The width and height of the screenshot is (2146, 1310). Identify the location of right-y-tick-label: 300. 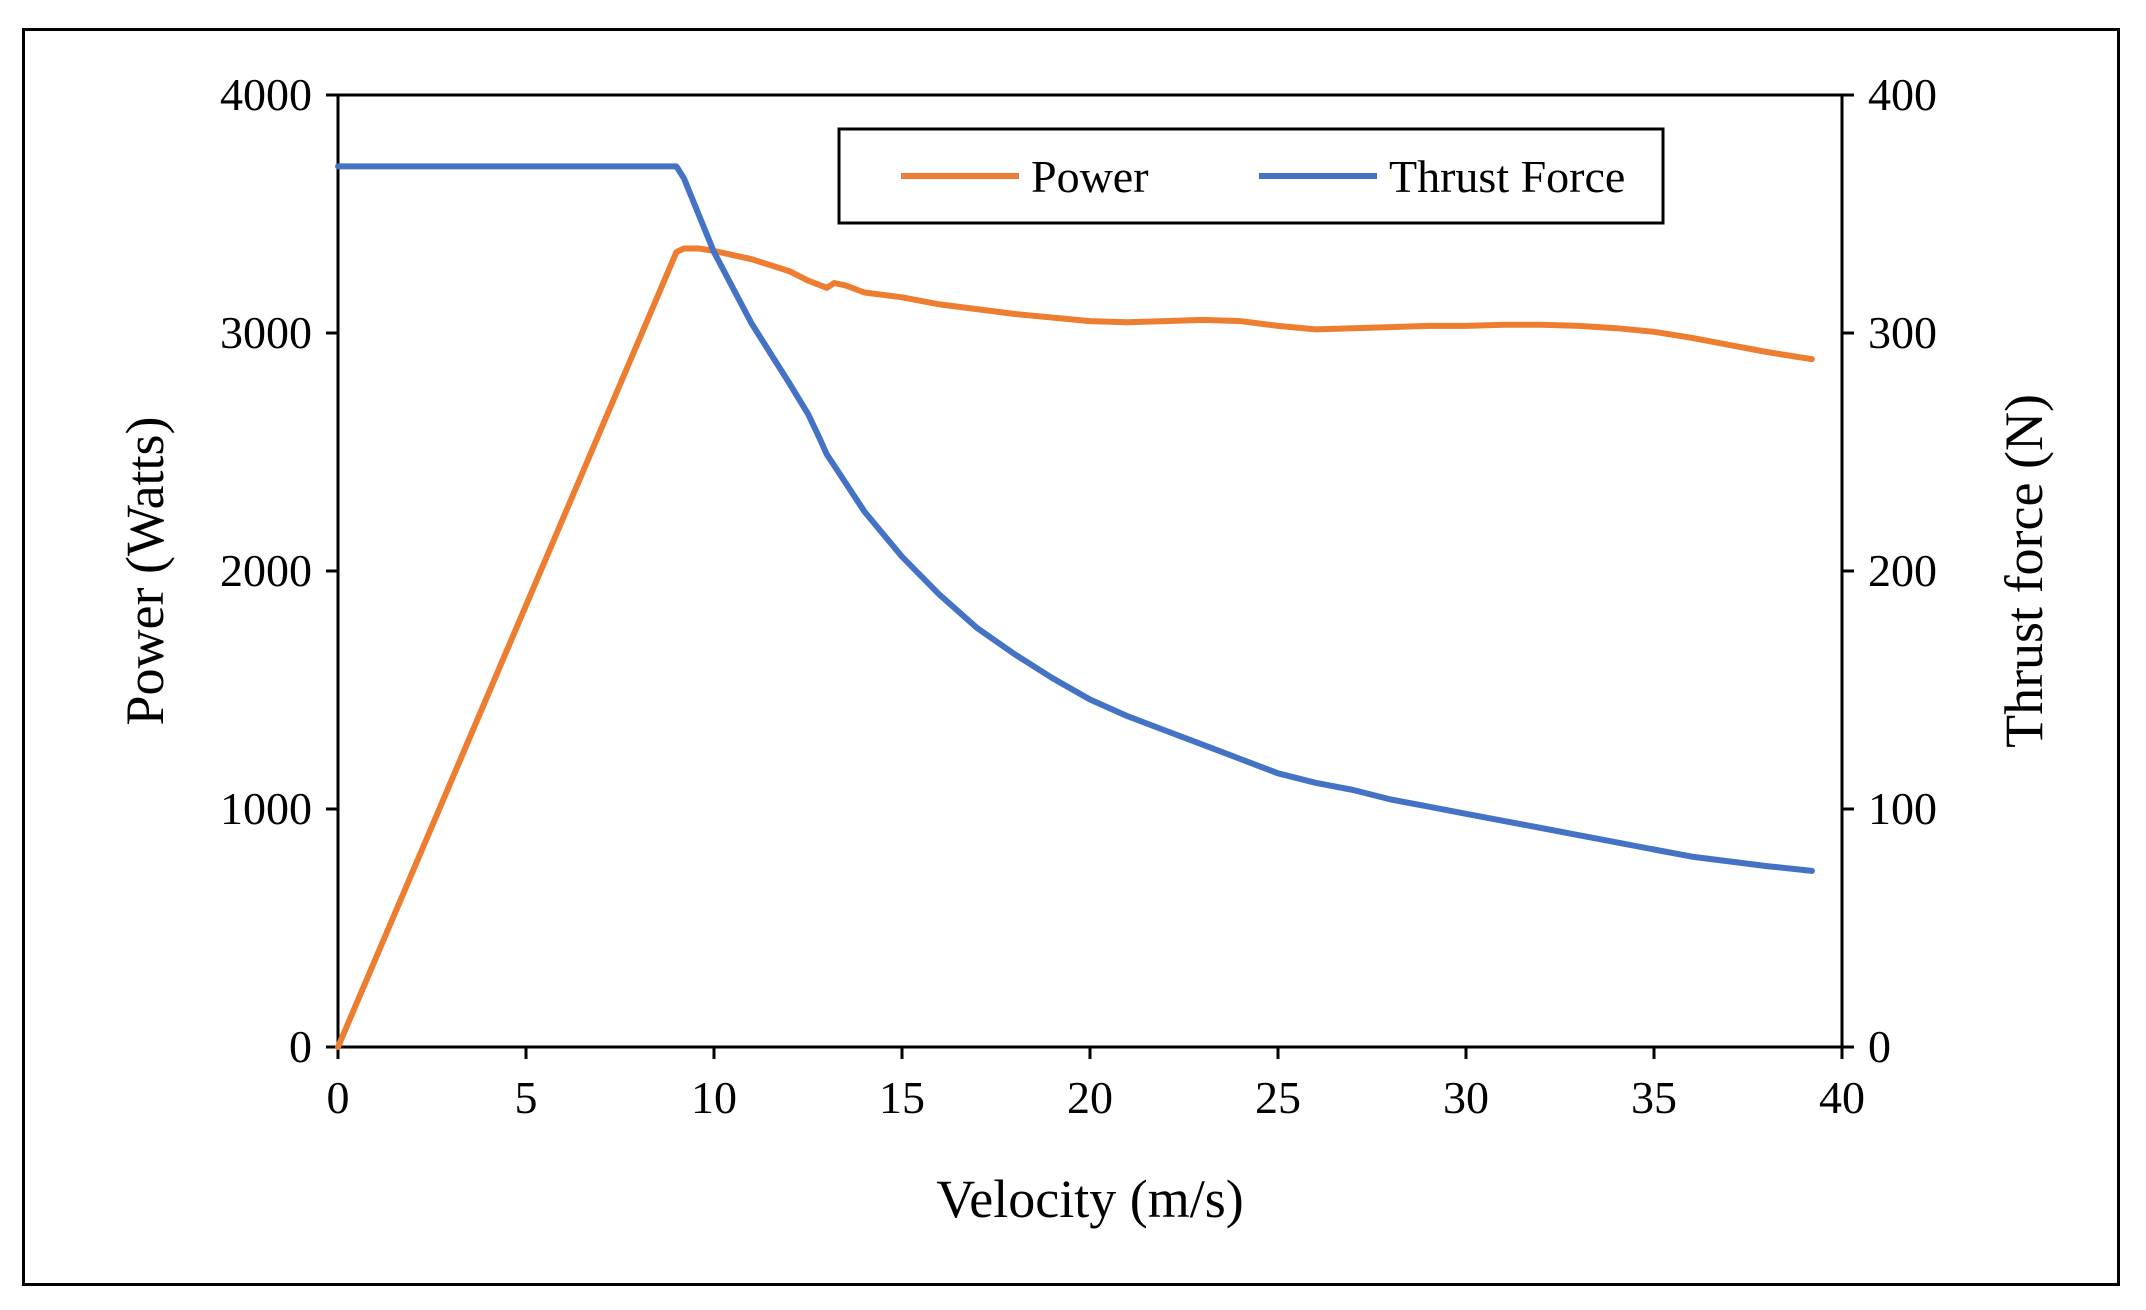
(1902, 332).